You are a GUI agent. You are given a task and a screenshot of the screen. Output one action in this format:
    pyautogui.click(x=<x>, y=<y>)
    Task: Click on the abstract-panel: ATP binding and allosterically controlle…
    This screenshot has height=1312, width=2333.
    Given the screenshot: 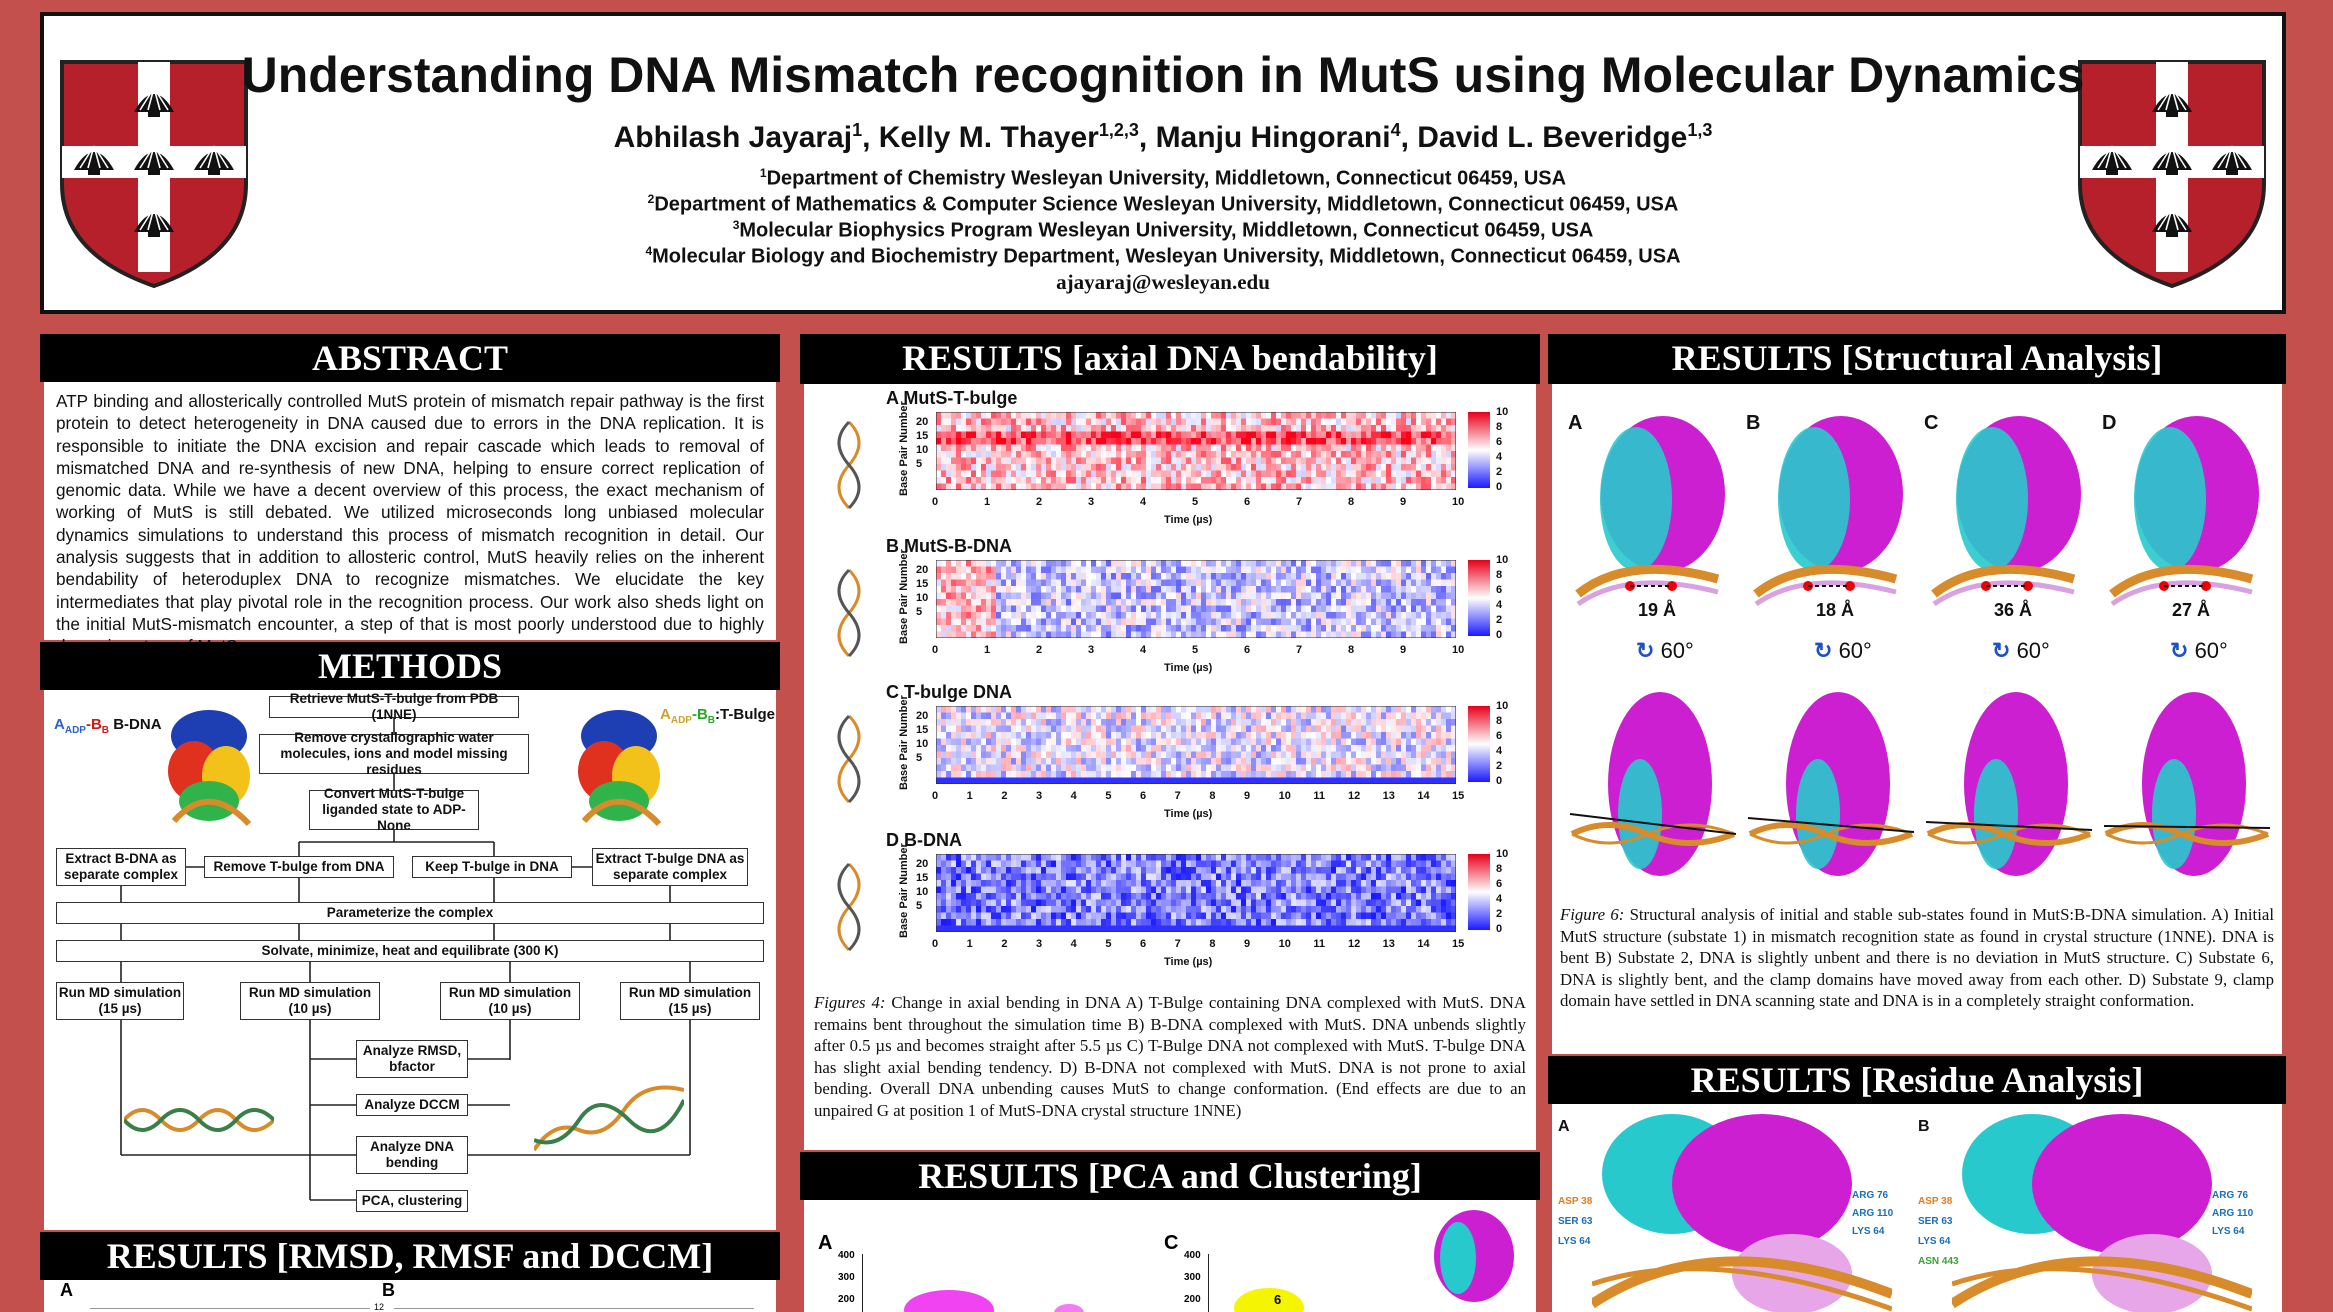 What is the action you would take?
    pyautogui.click(x=410, y=519)
    